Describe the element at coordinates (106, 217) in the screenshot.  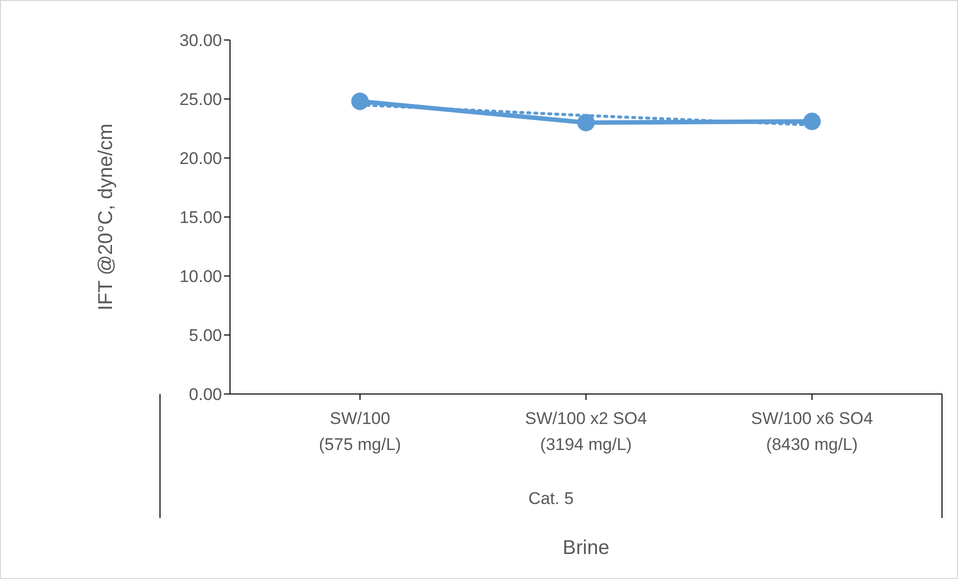
I see `y-axis-title: IFT @20°C, dyne/cm` at that location.